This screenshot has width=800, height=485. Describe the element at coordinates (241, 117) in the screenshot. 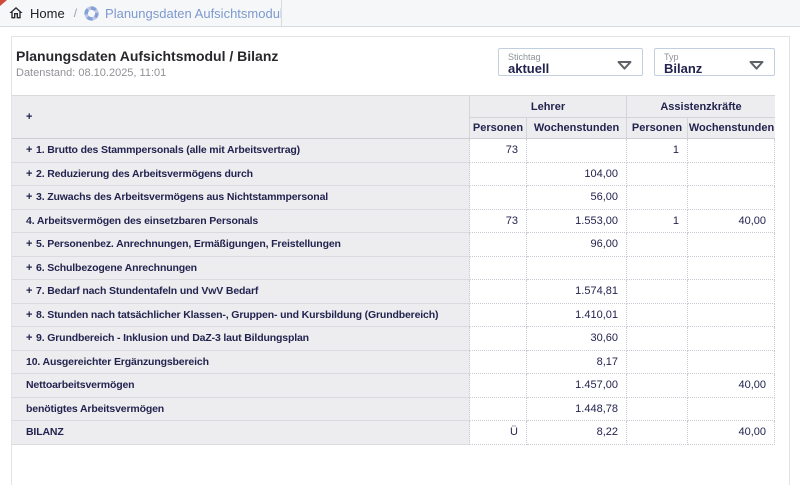

I see `expand-all-cell: +` at that location.